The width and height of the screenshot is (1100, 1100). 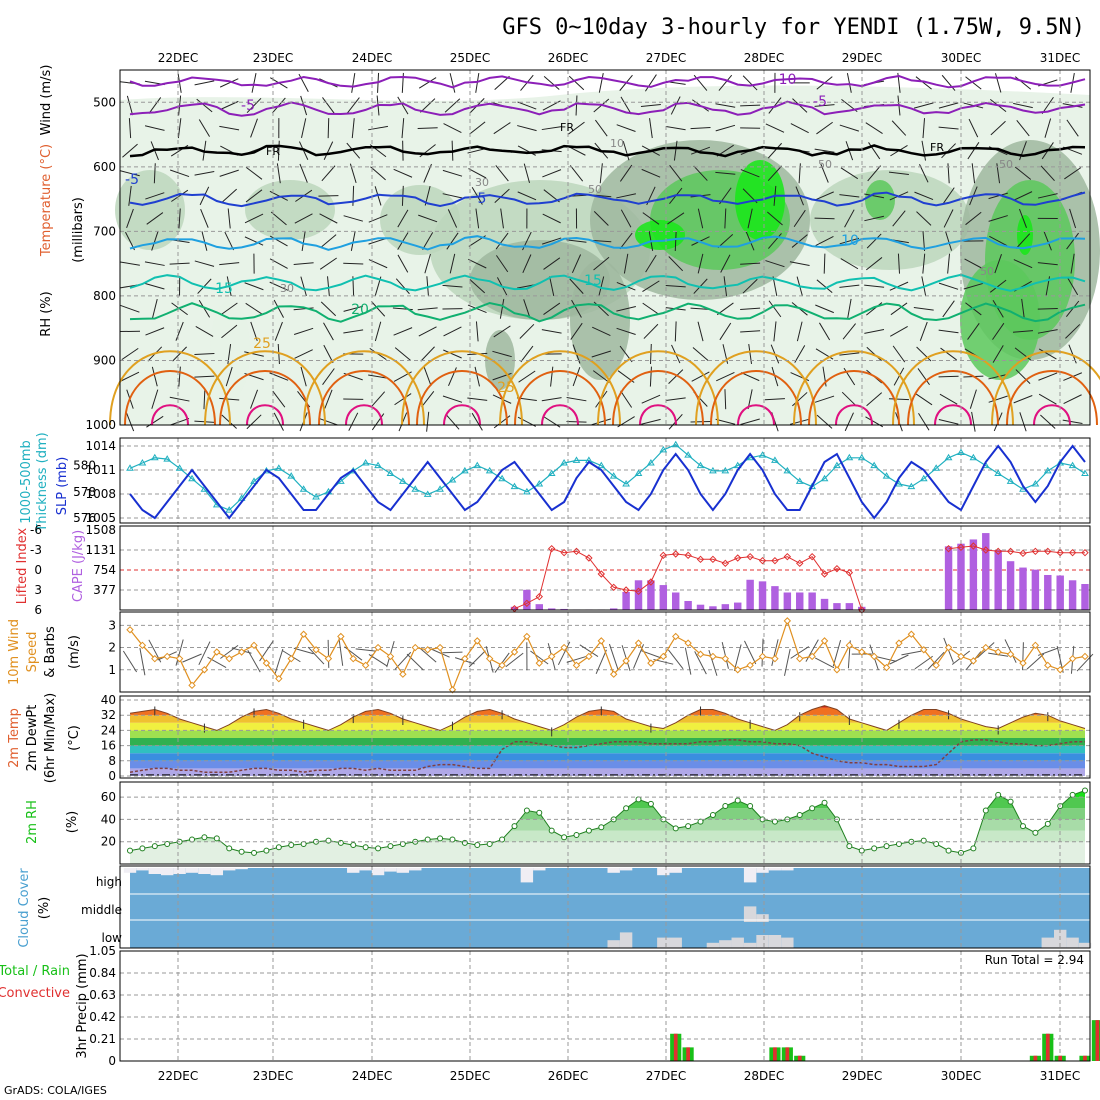 I want to click on cloud-background, so click(x=610, y=908).